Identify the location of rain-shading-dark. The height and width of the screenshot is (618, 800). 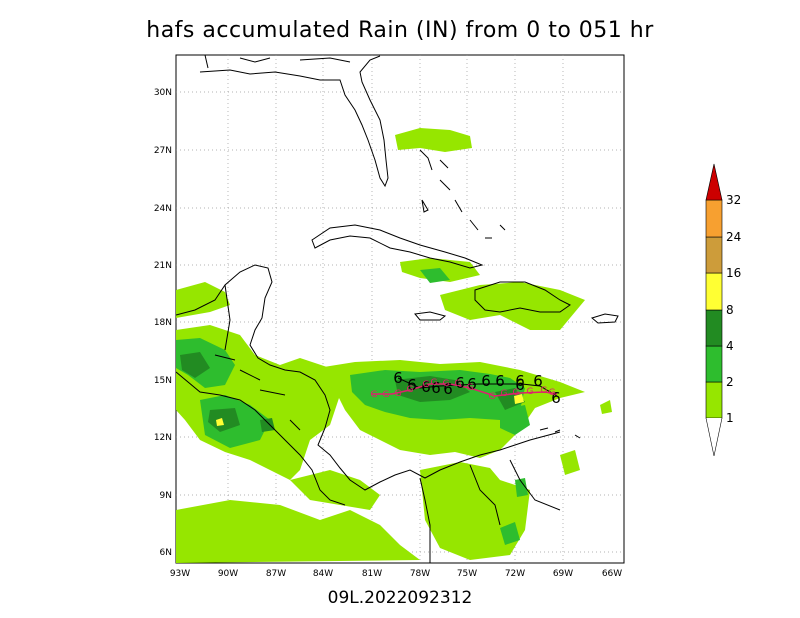
(352, 392).